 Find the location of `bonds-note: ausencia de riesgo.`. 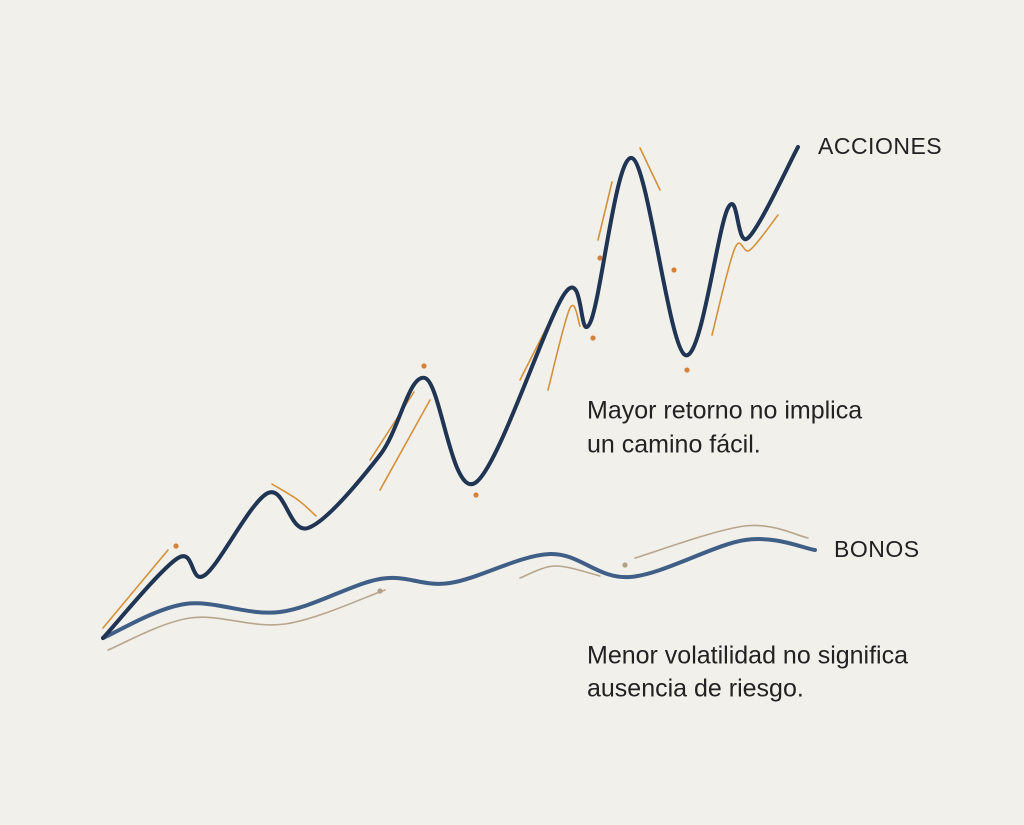

bonds-note: ausencia de riesgo. is located at coordinates (695, 689).